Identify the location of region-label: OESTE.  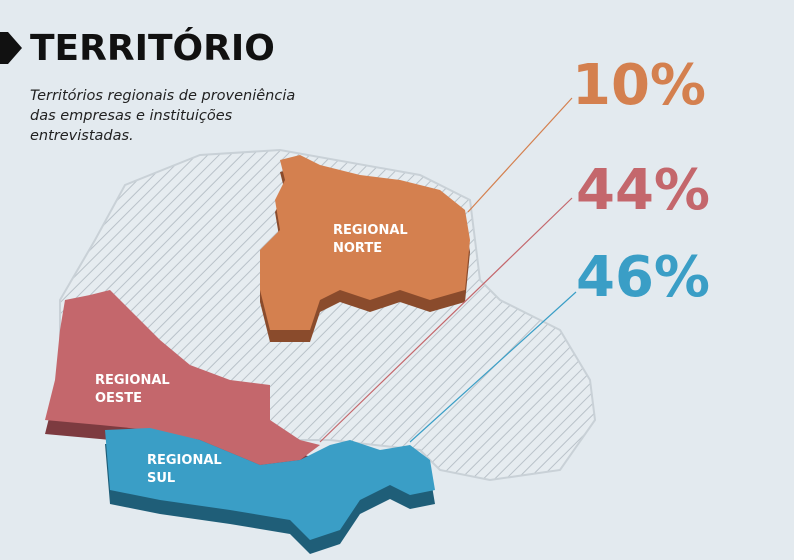
(118, 398).